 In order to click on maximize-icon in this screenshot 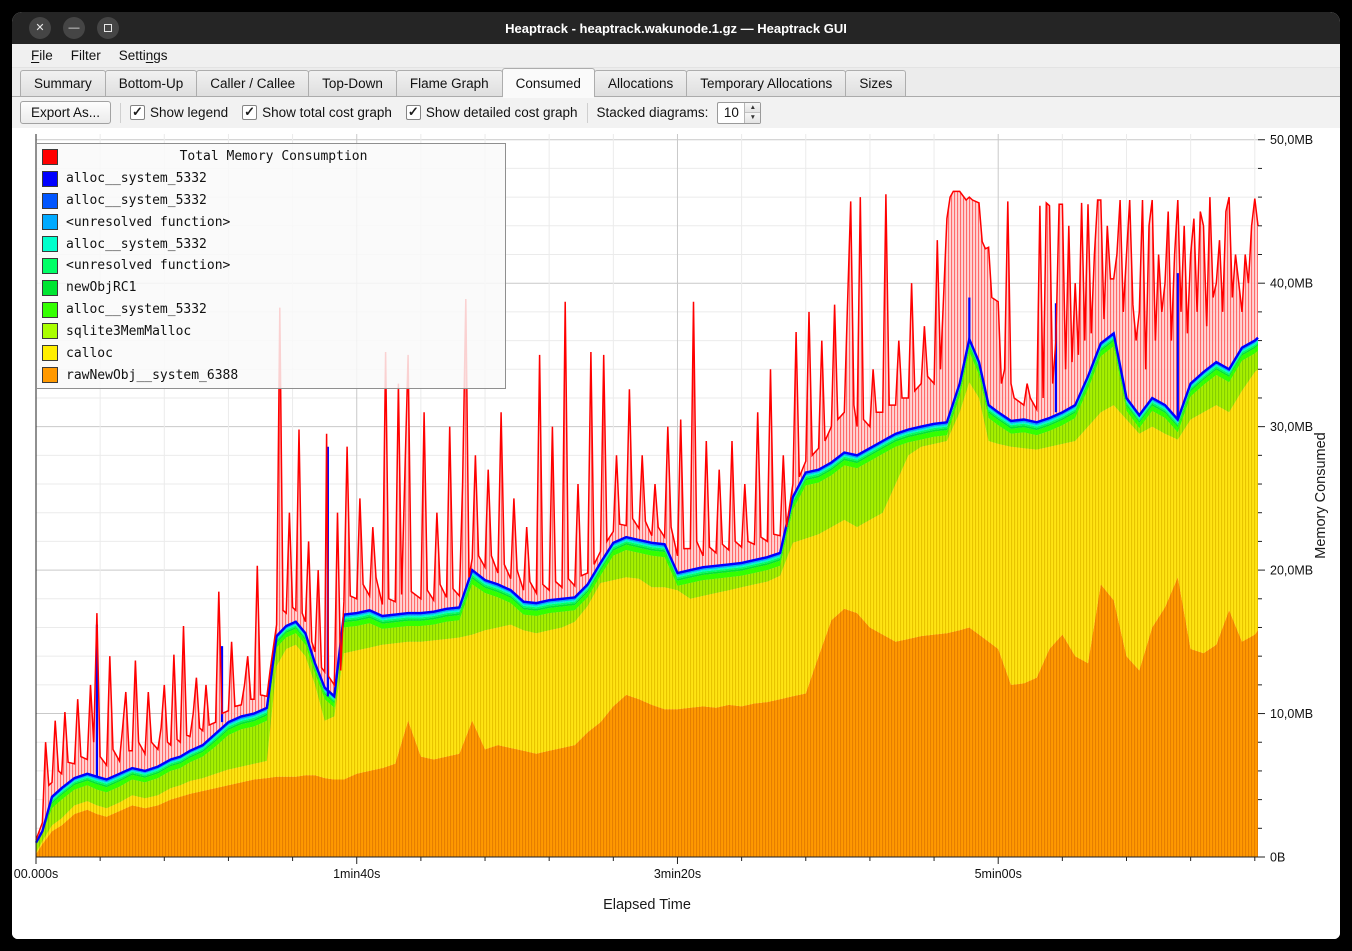, I will do `click(108, 28)`.